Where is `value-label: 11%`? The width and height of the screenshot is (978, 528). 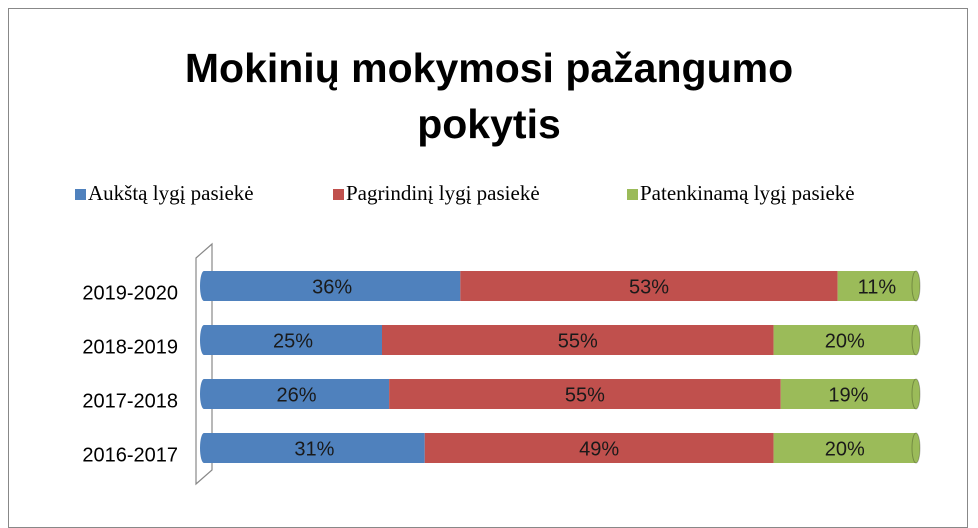
value-label: 11% is located at coordinates (877, 287).